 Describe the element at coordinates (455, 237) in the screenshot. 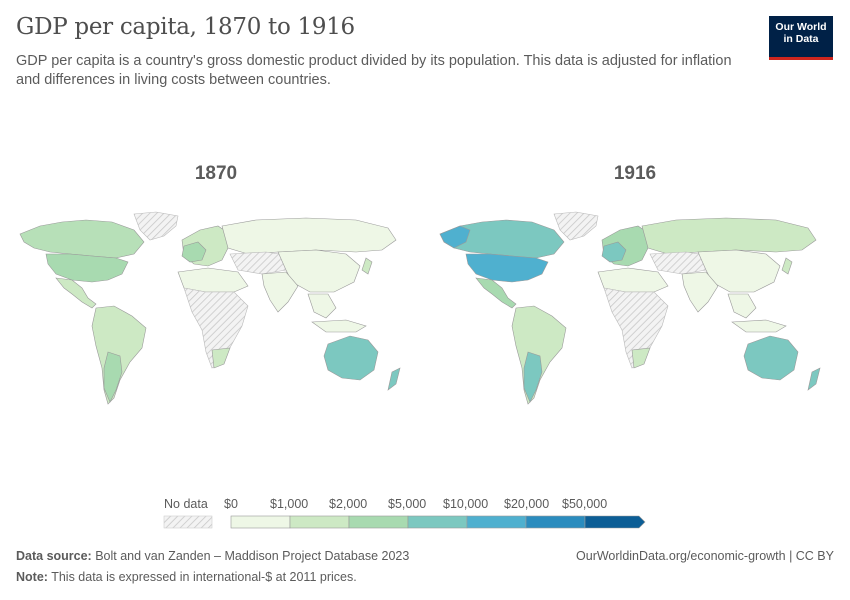

I see `alaska-region` at that location.